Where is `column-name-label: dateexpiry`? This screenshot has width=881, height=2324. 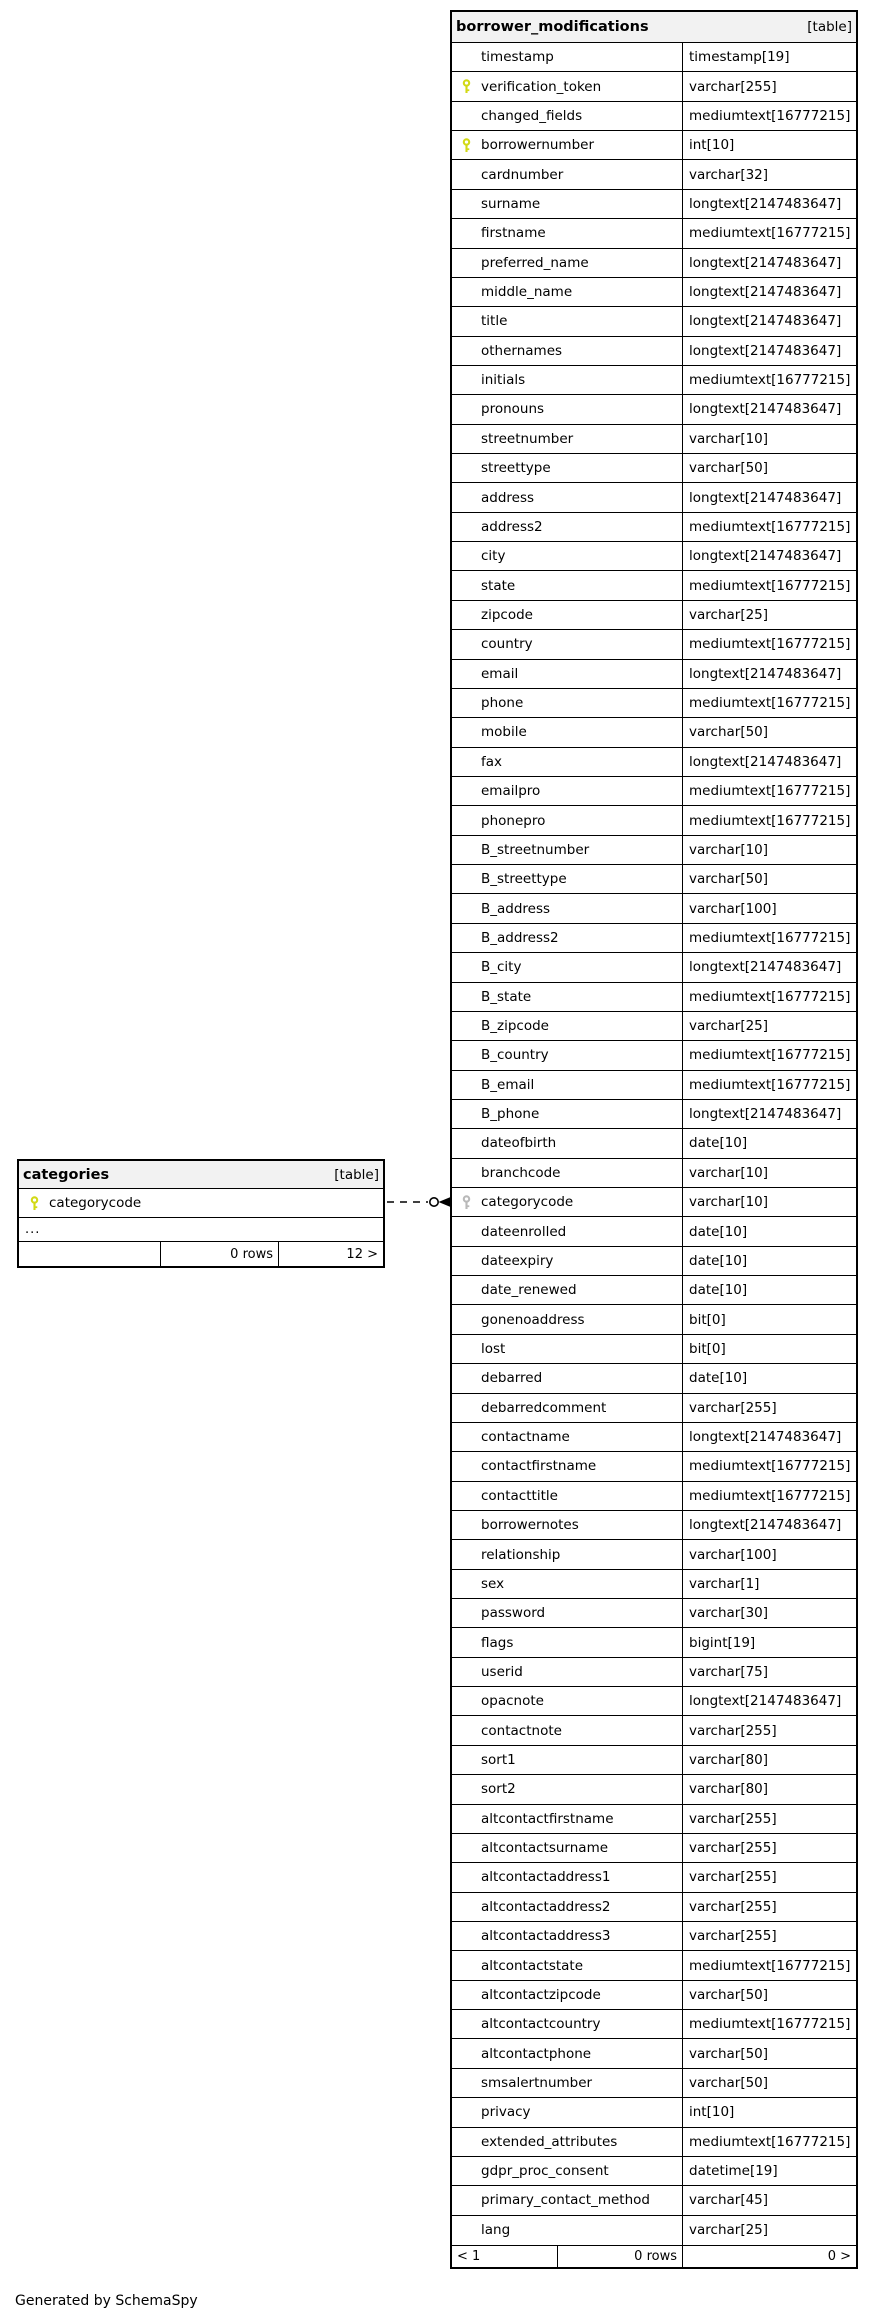
column-name-label: dateexpiry is located at coordinates (517, 1260).